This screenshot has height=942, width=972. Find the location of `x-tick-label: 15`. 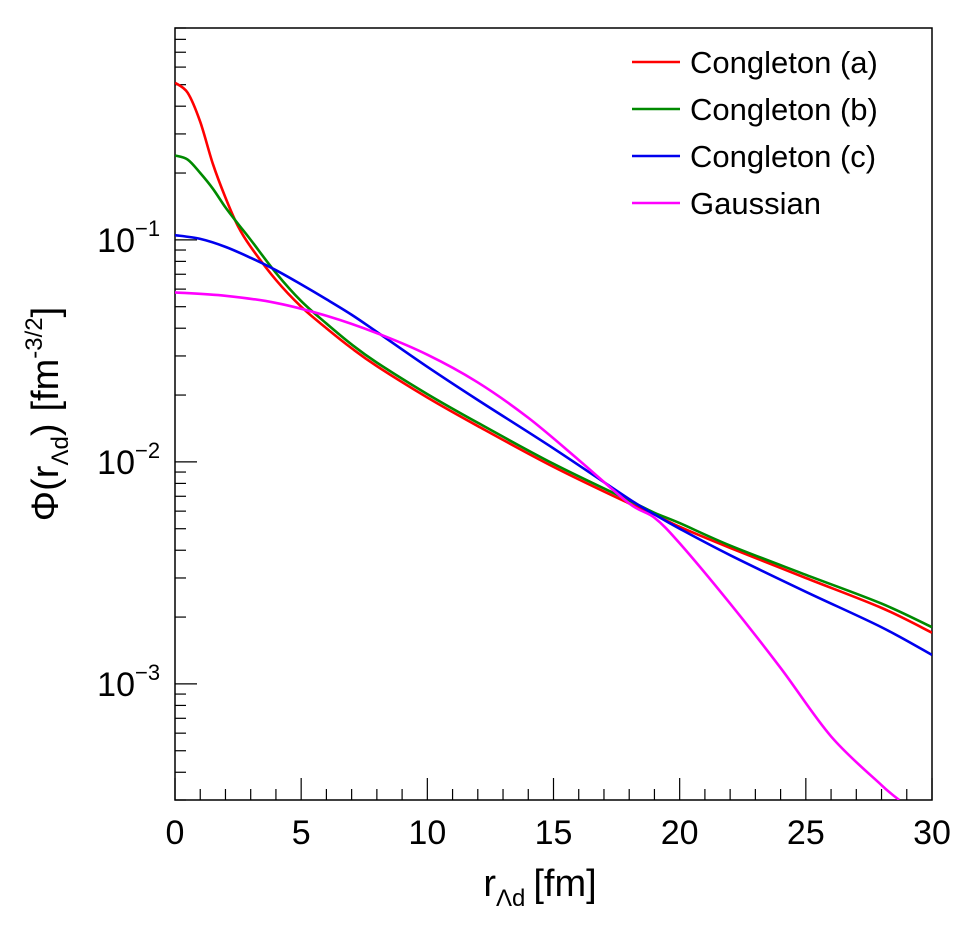

x-tick-label: 15 is located at coordinates (554, 833).